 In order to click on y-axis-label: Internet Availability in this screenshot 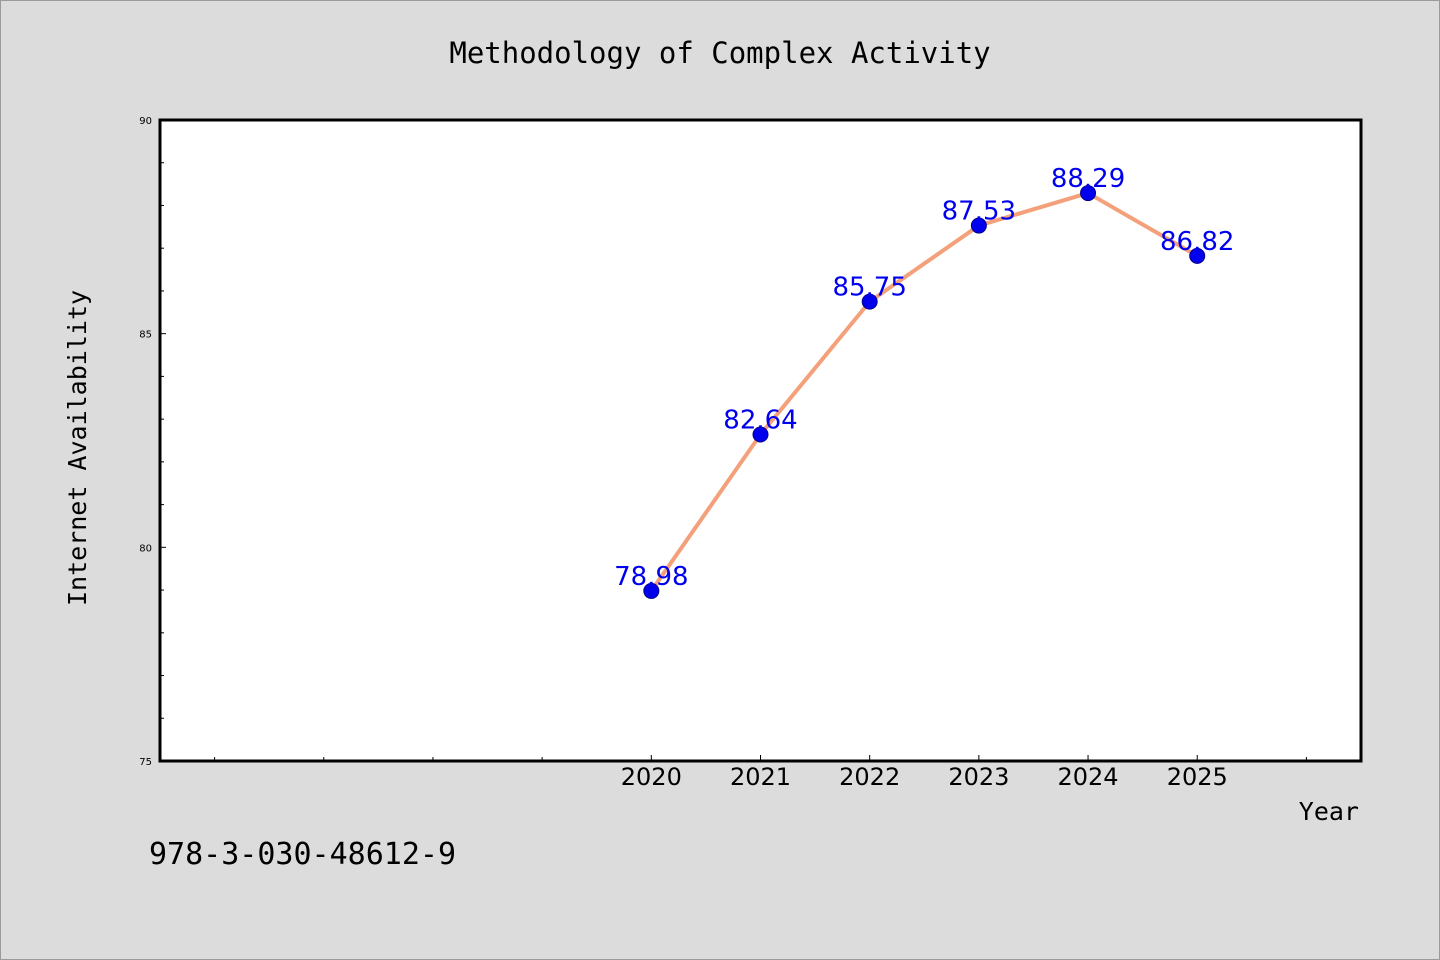, I will do `click(77, 448)`.